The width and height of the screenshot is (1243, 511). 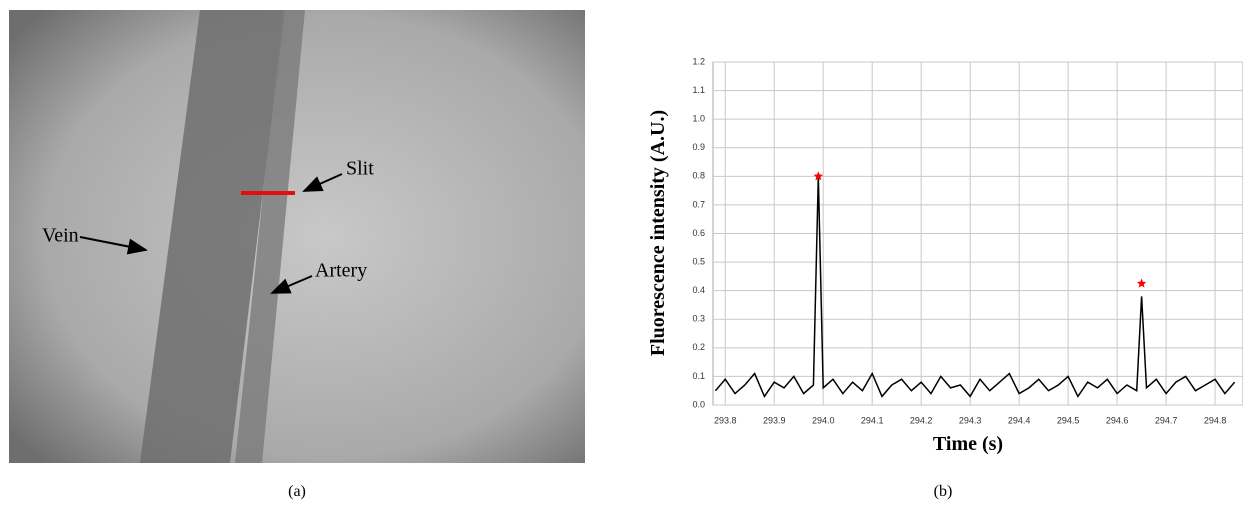 I want to click on caption: (b), so click(x=943, y=491).